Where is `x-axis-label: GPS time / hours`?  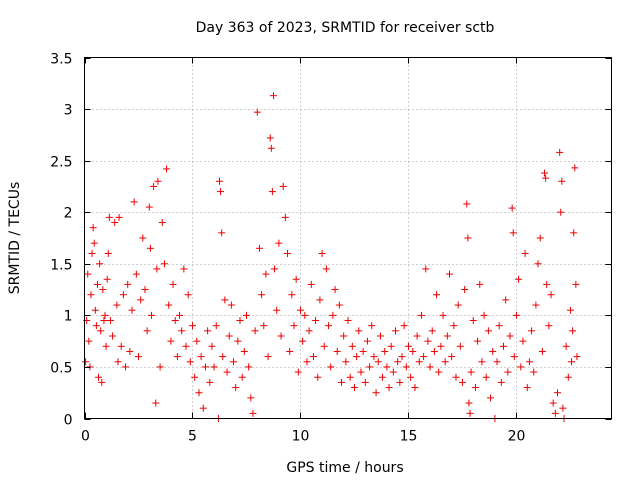 x-axis-label: GPS time / hours is located at coordinates (344, 468).